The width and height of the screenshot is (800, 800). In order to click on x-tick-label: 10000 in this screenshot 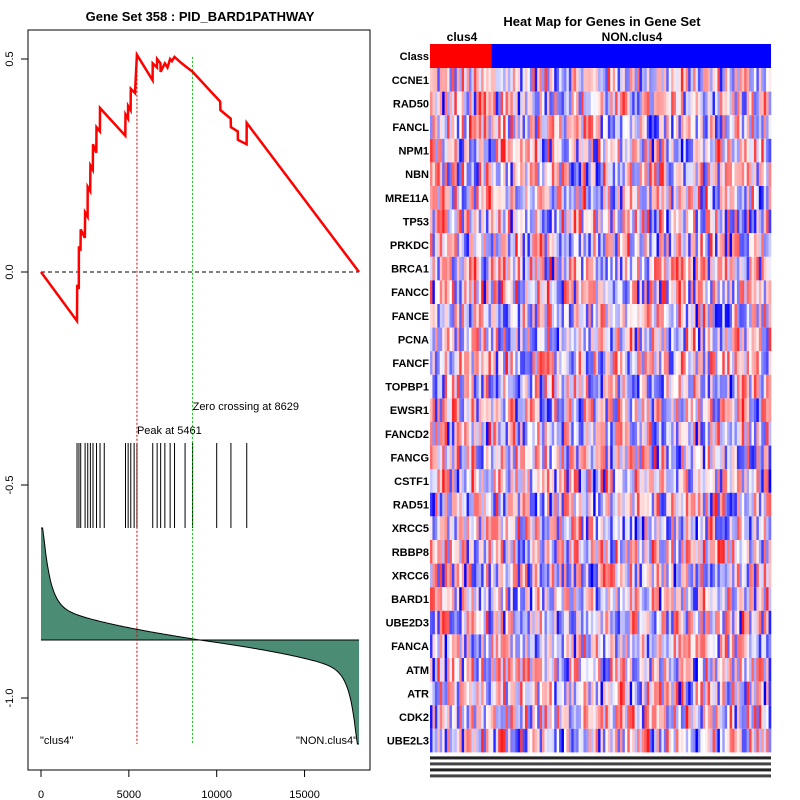, I will do `click(216, 794)`.